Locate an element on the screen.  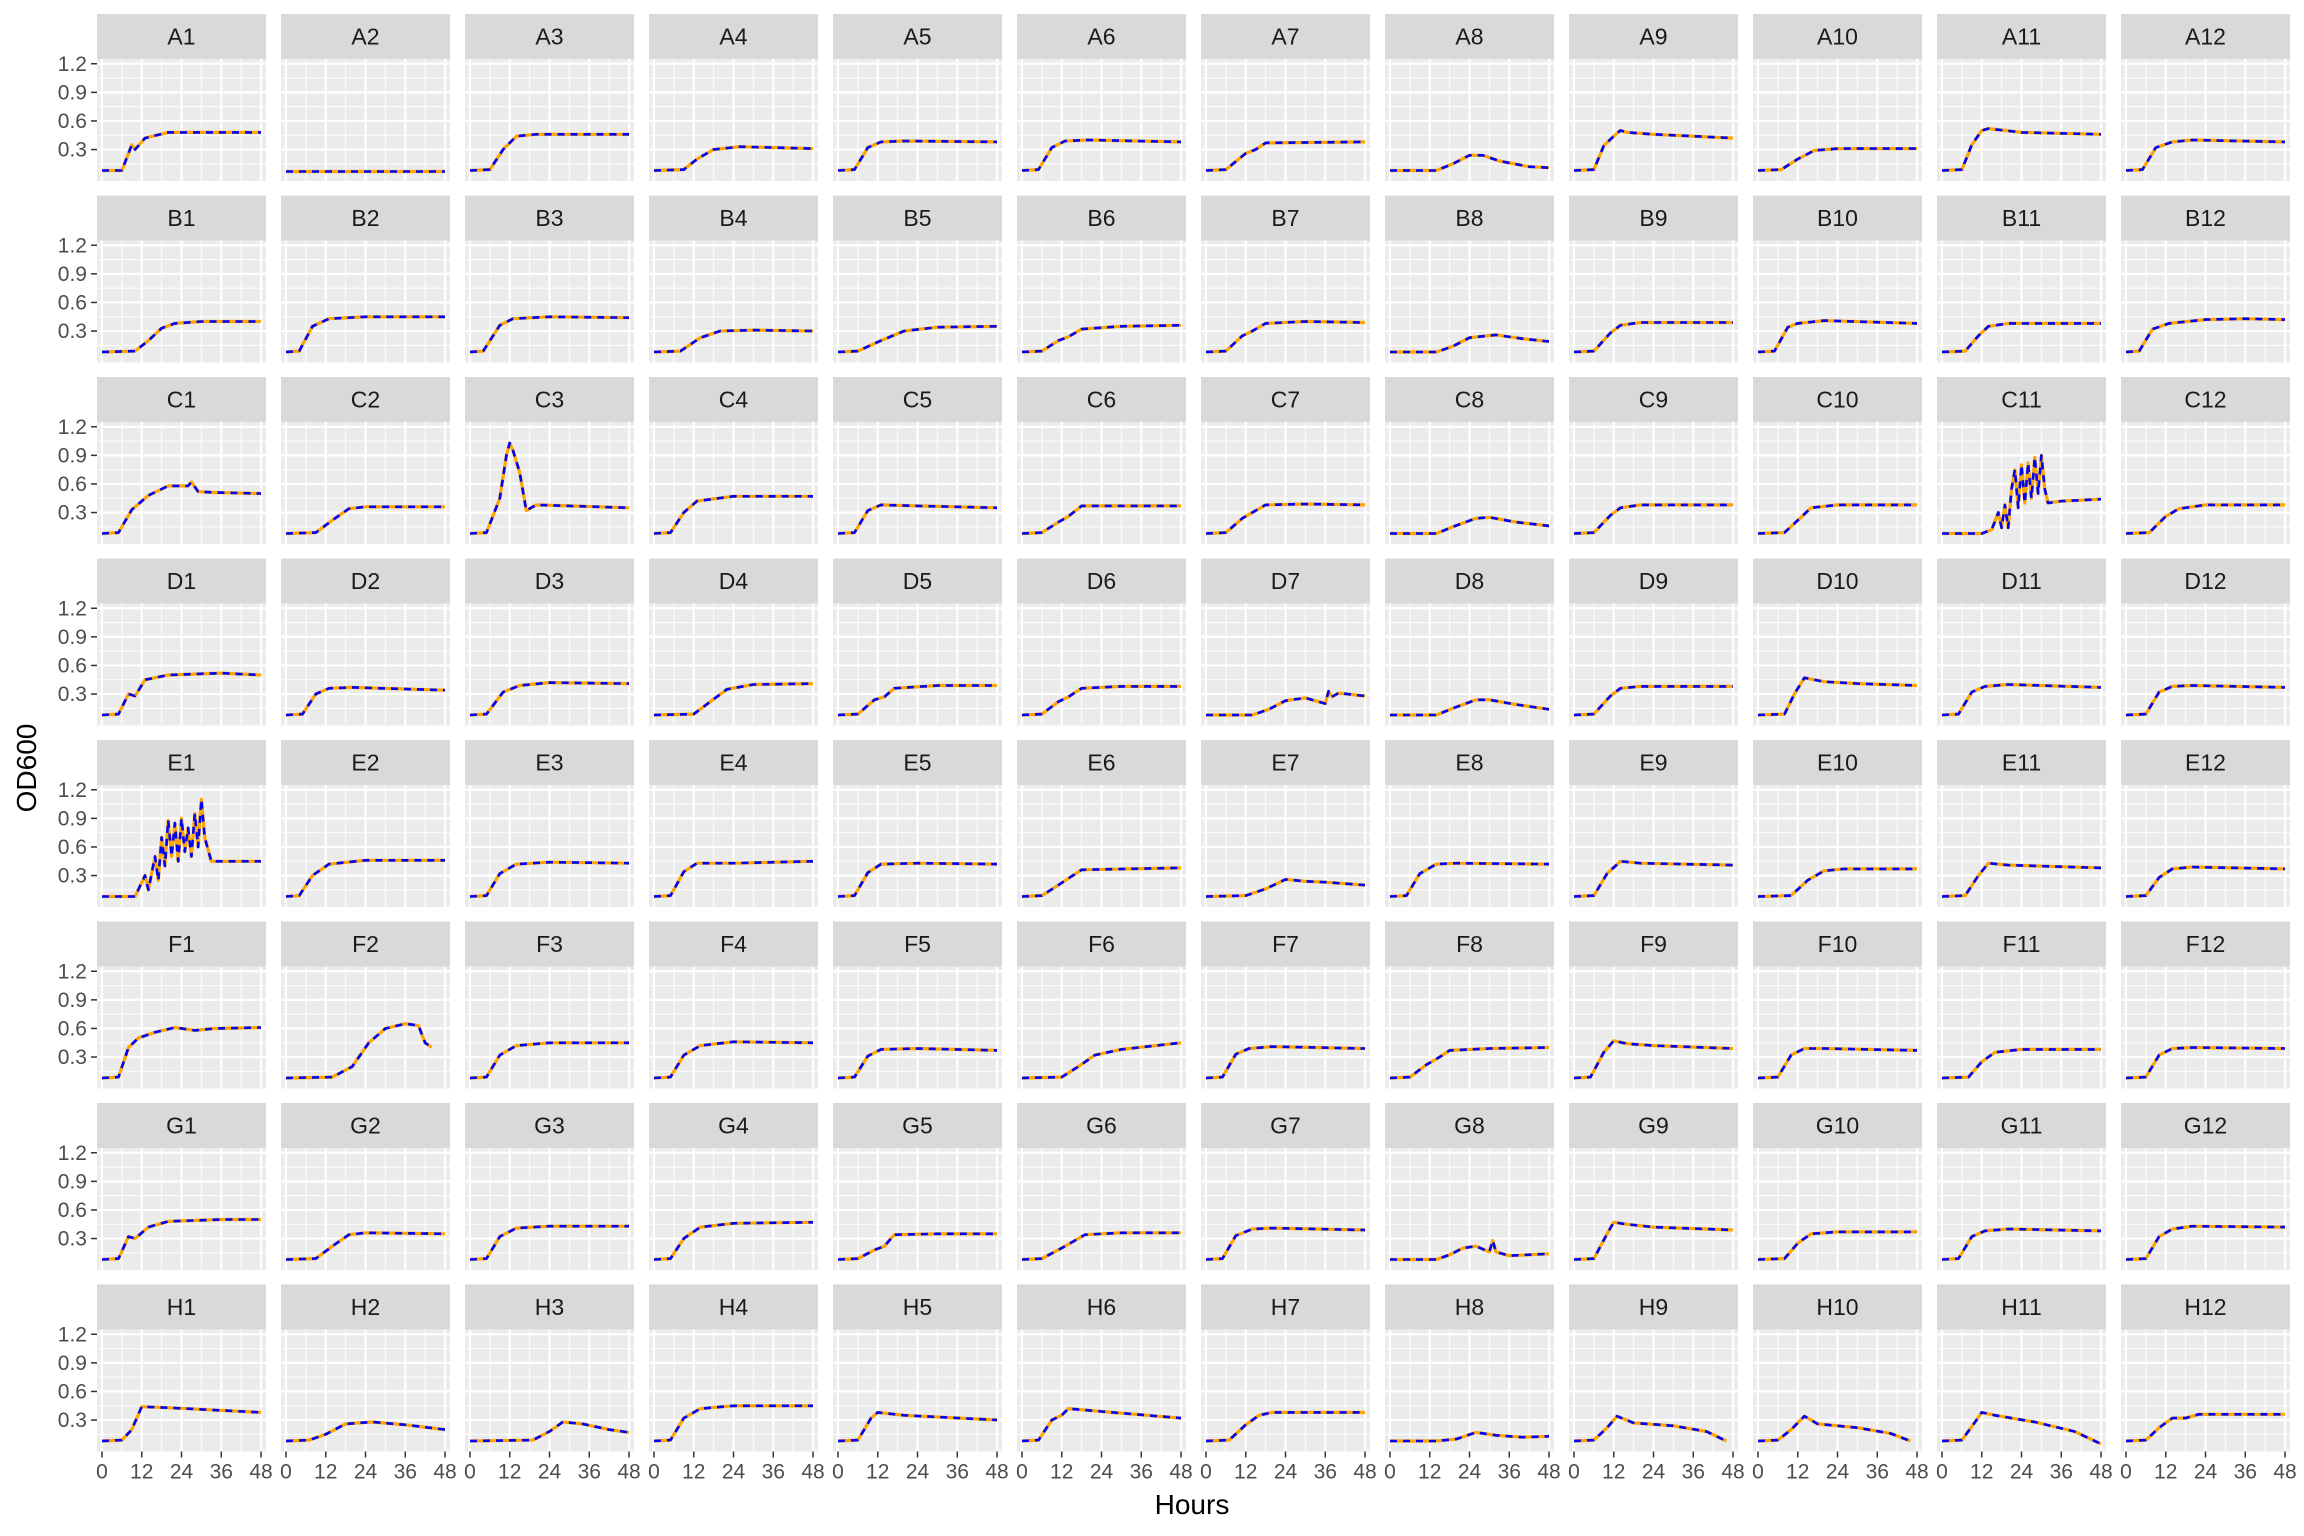
panel-strip-label: C5 is located at coordinates (917, 400).